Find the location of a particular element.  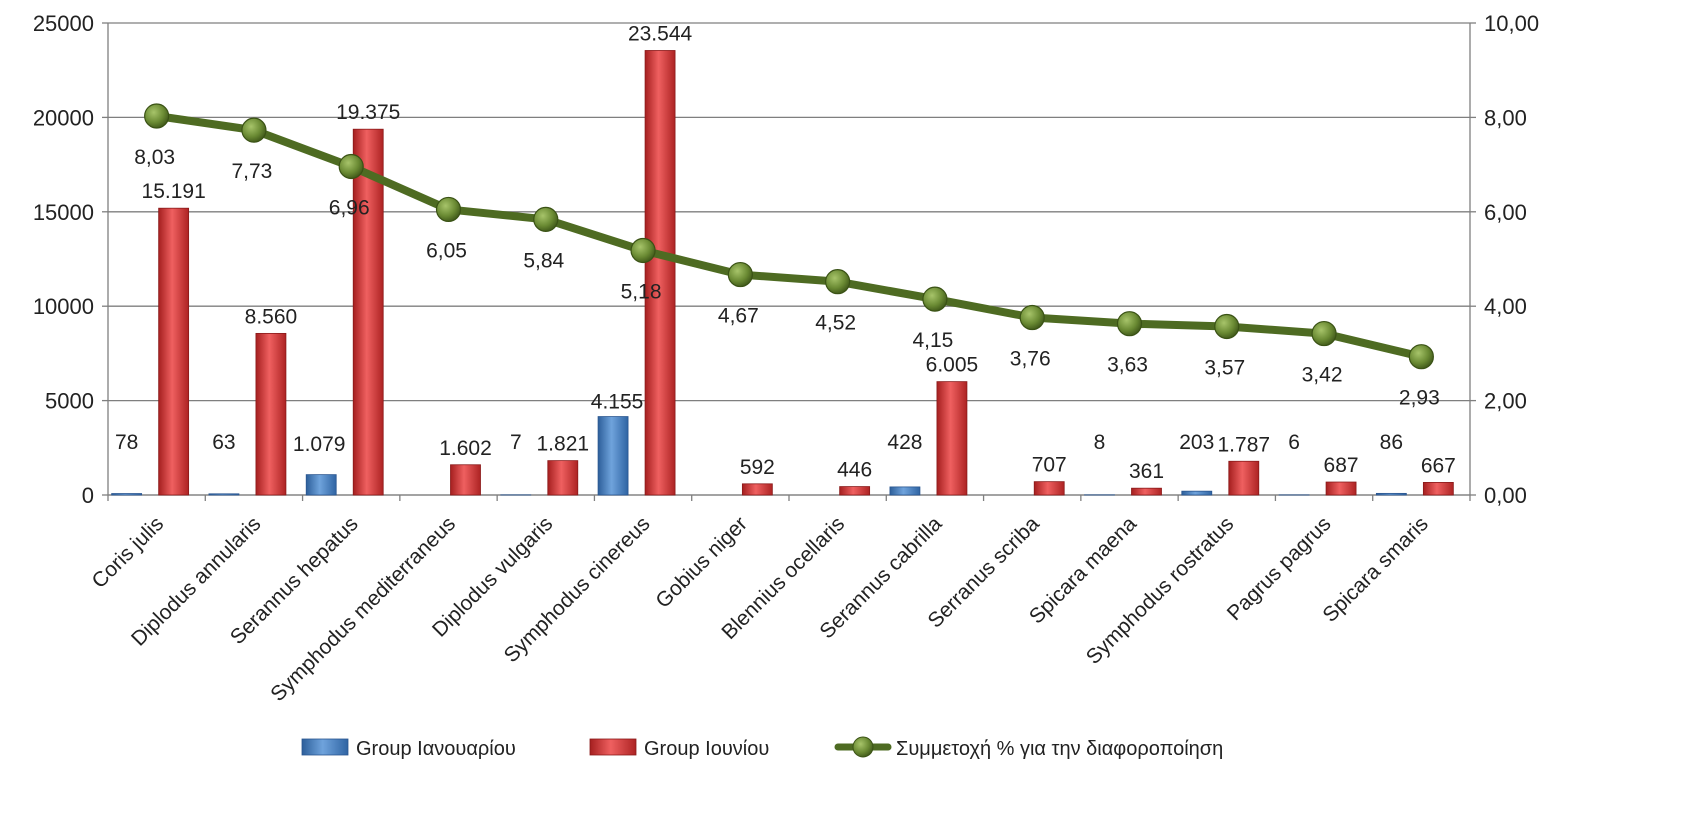

right-axis-tick-label: 6,00 is located at coordinates (1505, 212).